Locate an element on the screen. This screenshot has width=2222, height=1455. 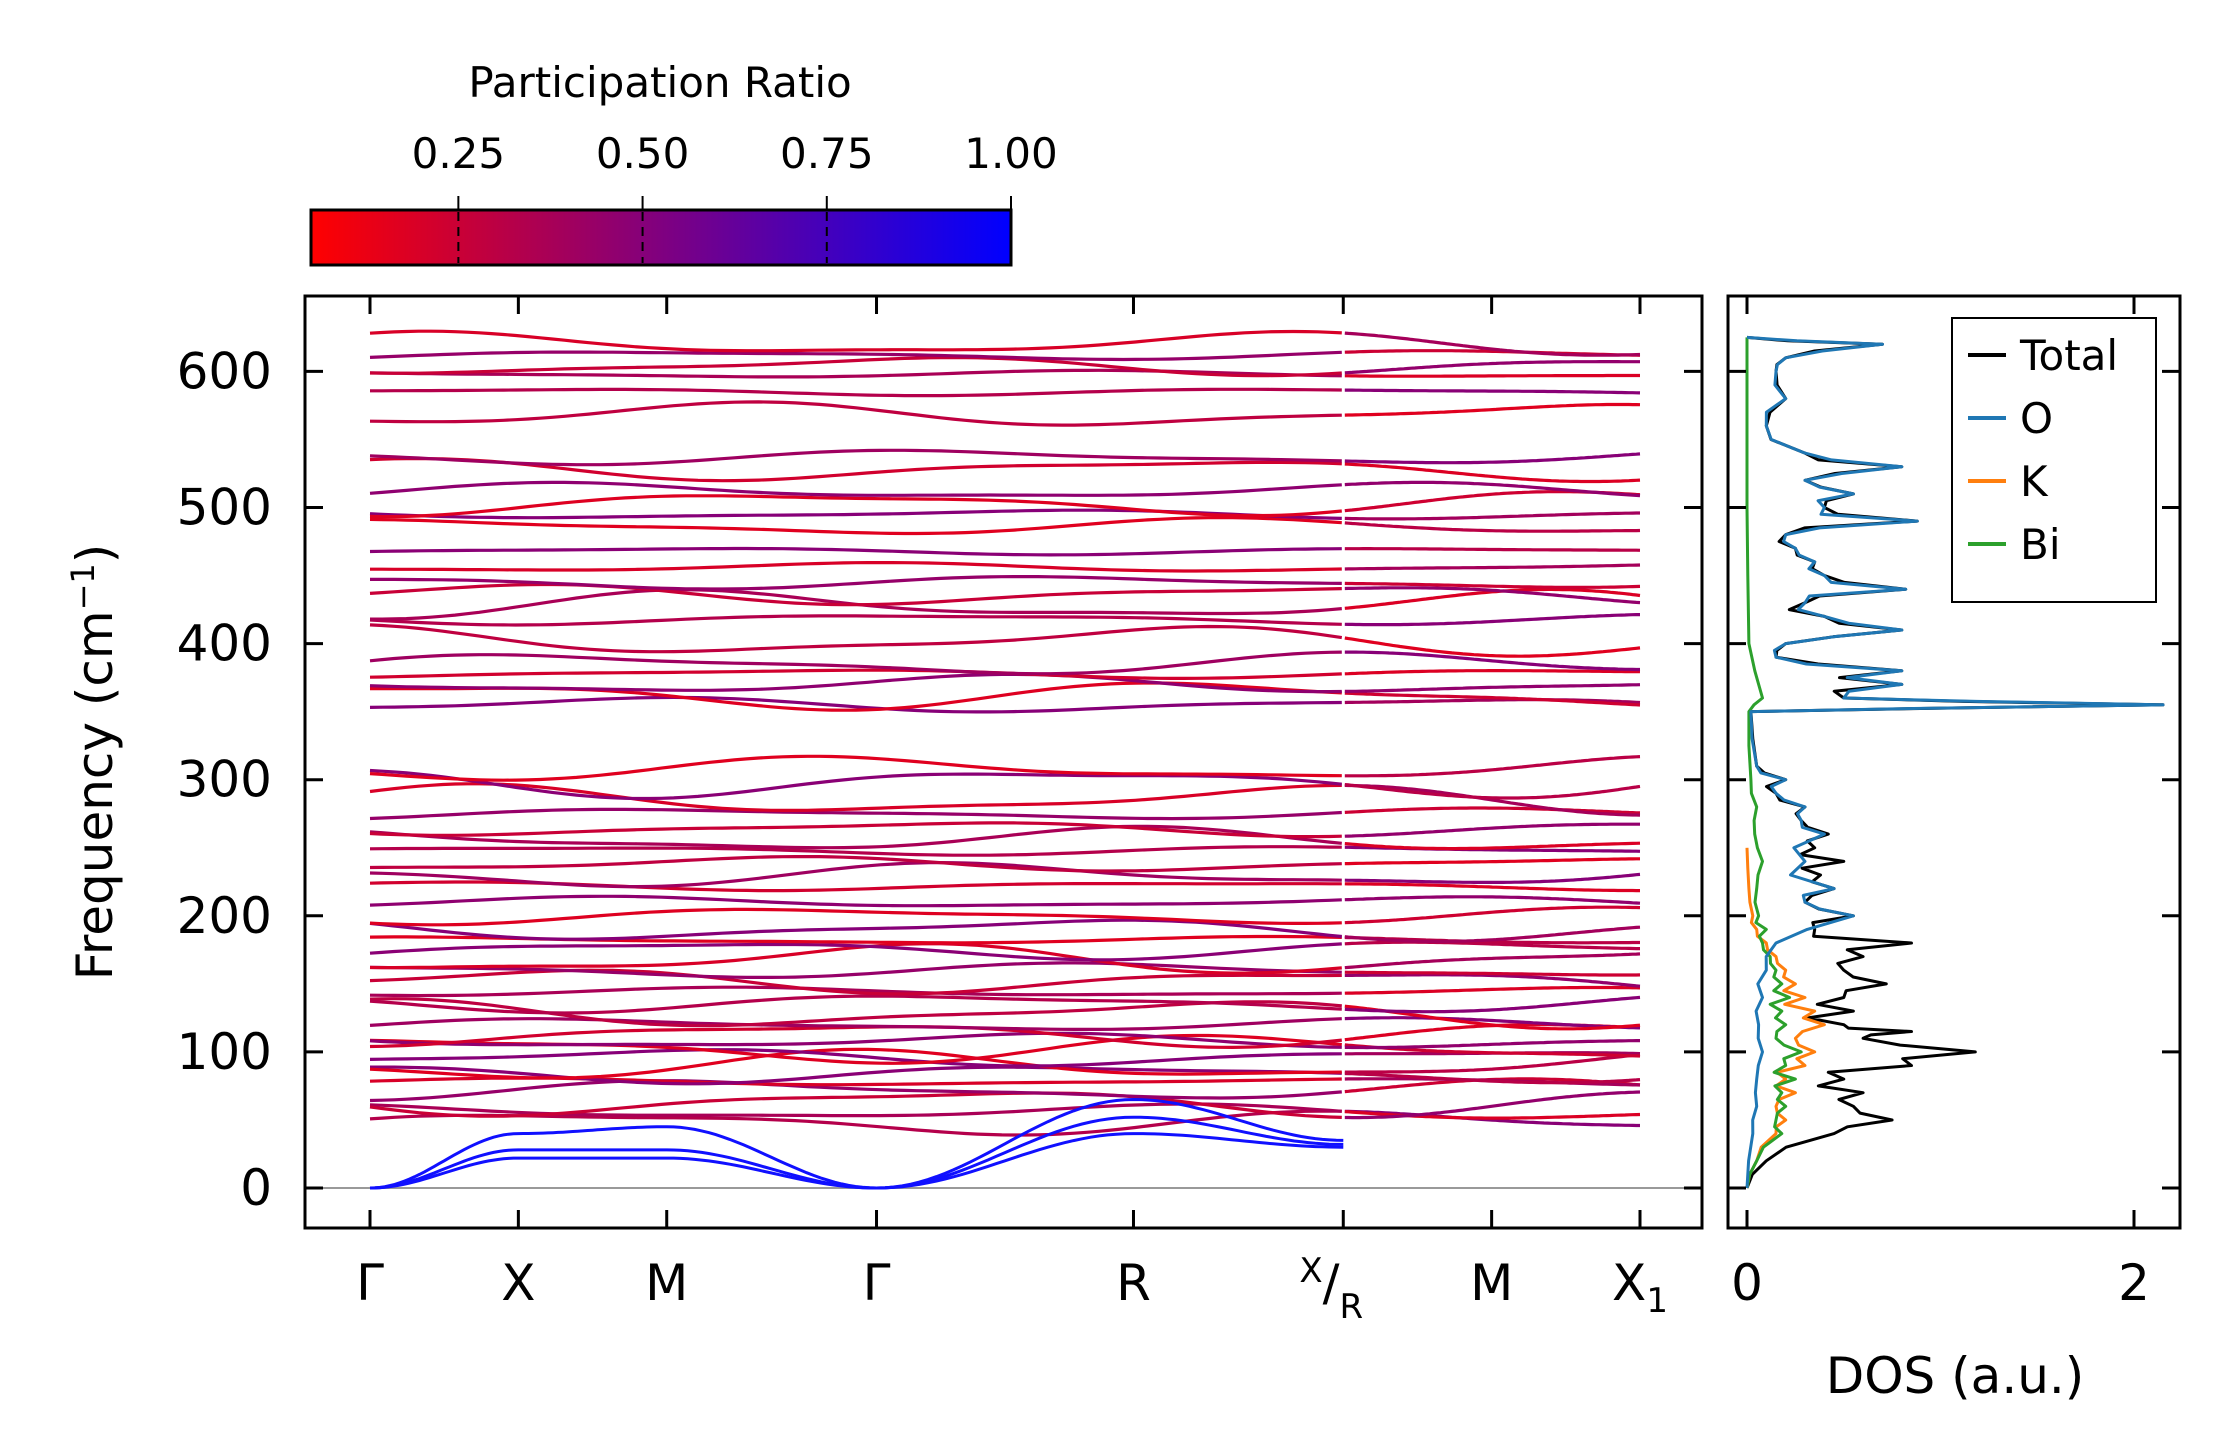
y-tick-label: 200 is located at coordinates (224, 916).